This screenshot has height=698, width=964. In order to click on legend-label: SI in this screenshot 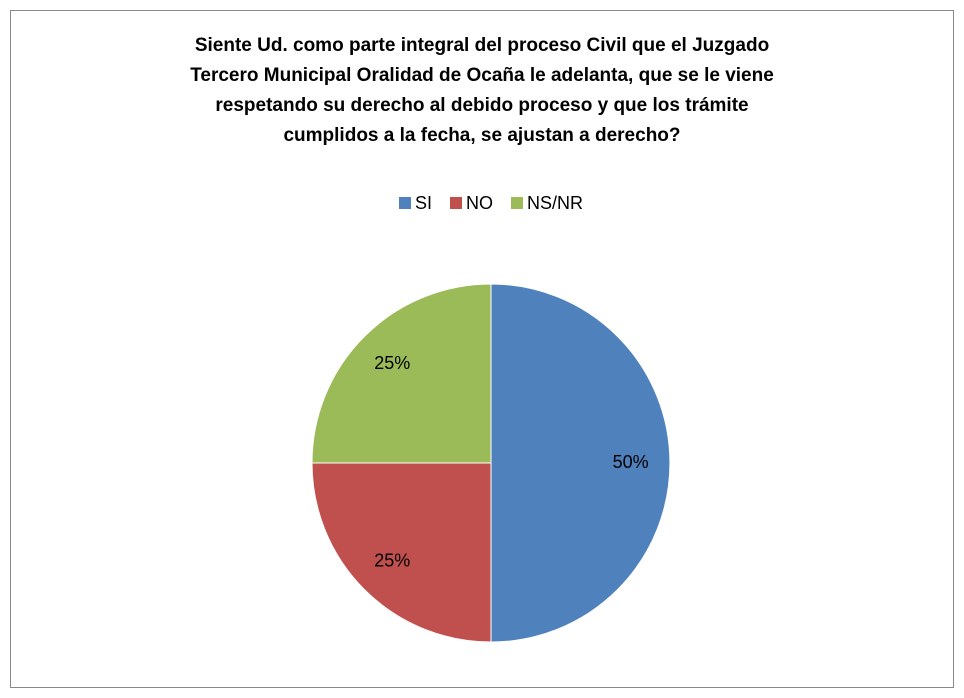, I will do `click(423, 203)`.